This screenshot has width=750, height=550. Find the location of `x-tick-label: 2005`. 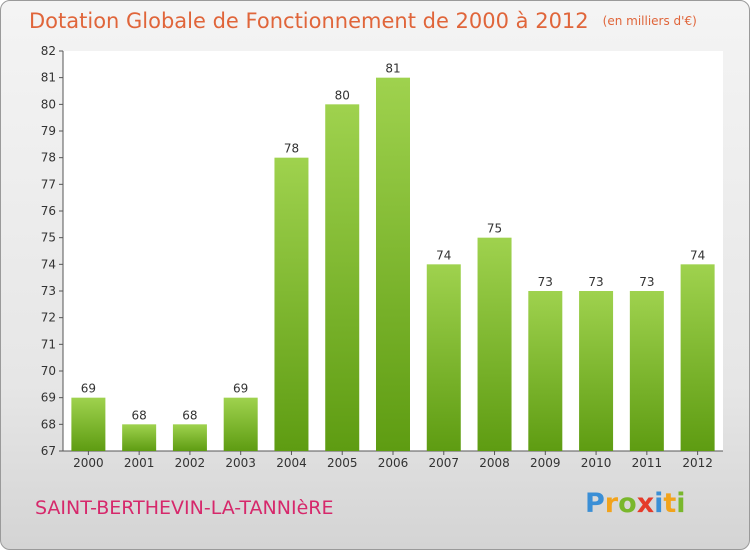

x-tick-label: 2005 is located at coordinates (342, 463).